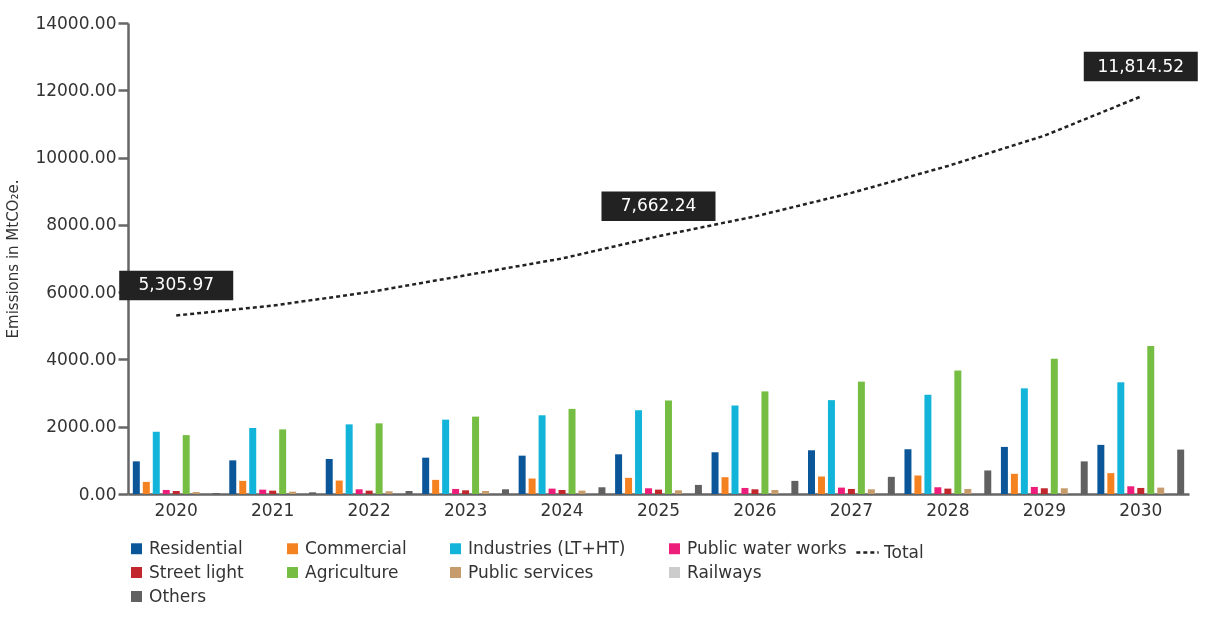 This screenshot has width=1214, height=619. Describe the element at coordinates (76, 89) in the screenshot. I see `y-tick-label: 12000.00` at that location.